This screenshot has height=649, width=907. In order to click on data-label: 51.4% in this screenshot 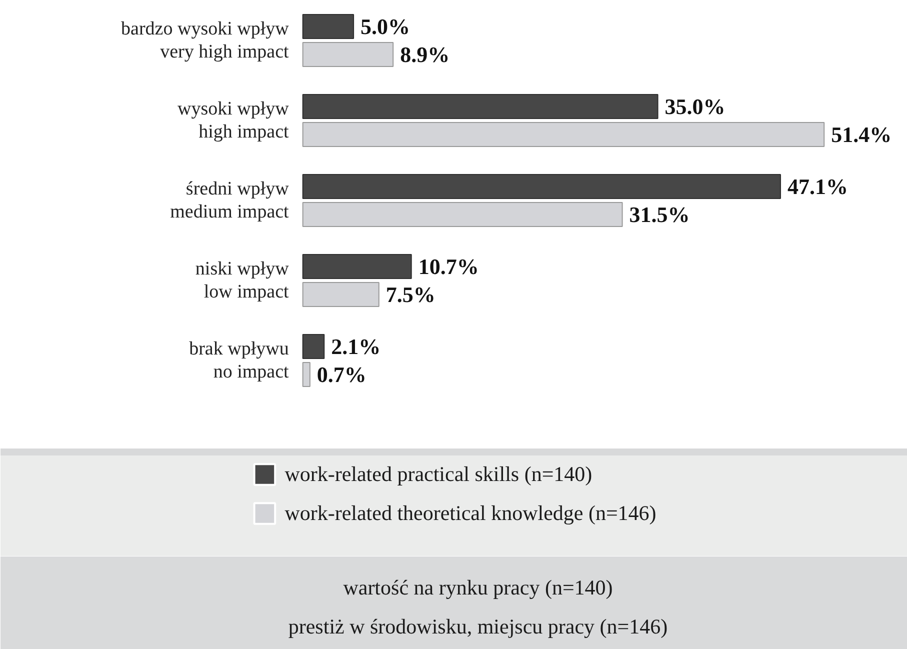, I will do `click(861, 134)`.